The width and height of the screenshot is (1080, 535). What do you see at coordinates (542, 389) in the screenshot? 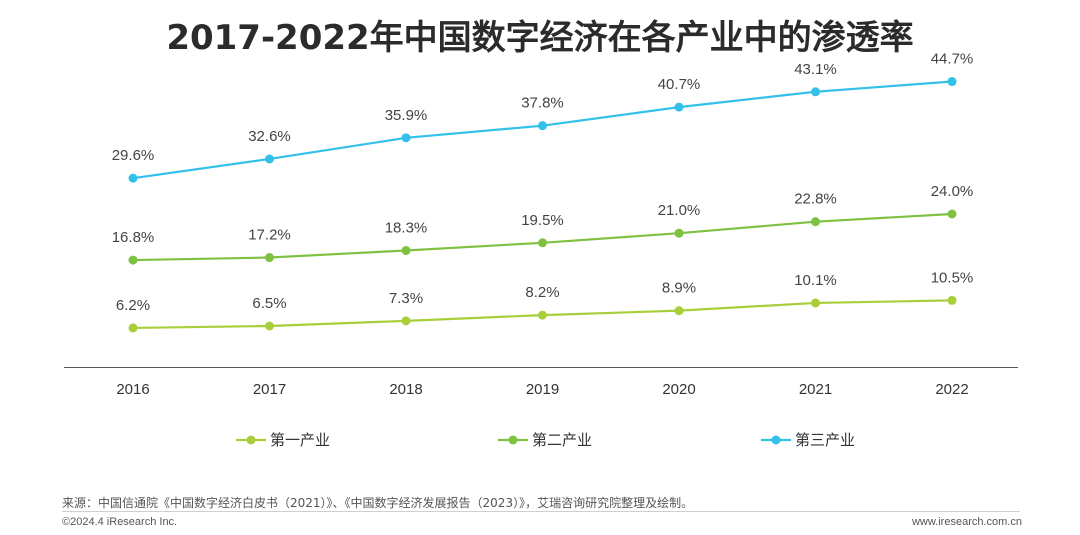
I see `x-tick-label: 2019` at bounding box center [542, 389].